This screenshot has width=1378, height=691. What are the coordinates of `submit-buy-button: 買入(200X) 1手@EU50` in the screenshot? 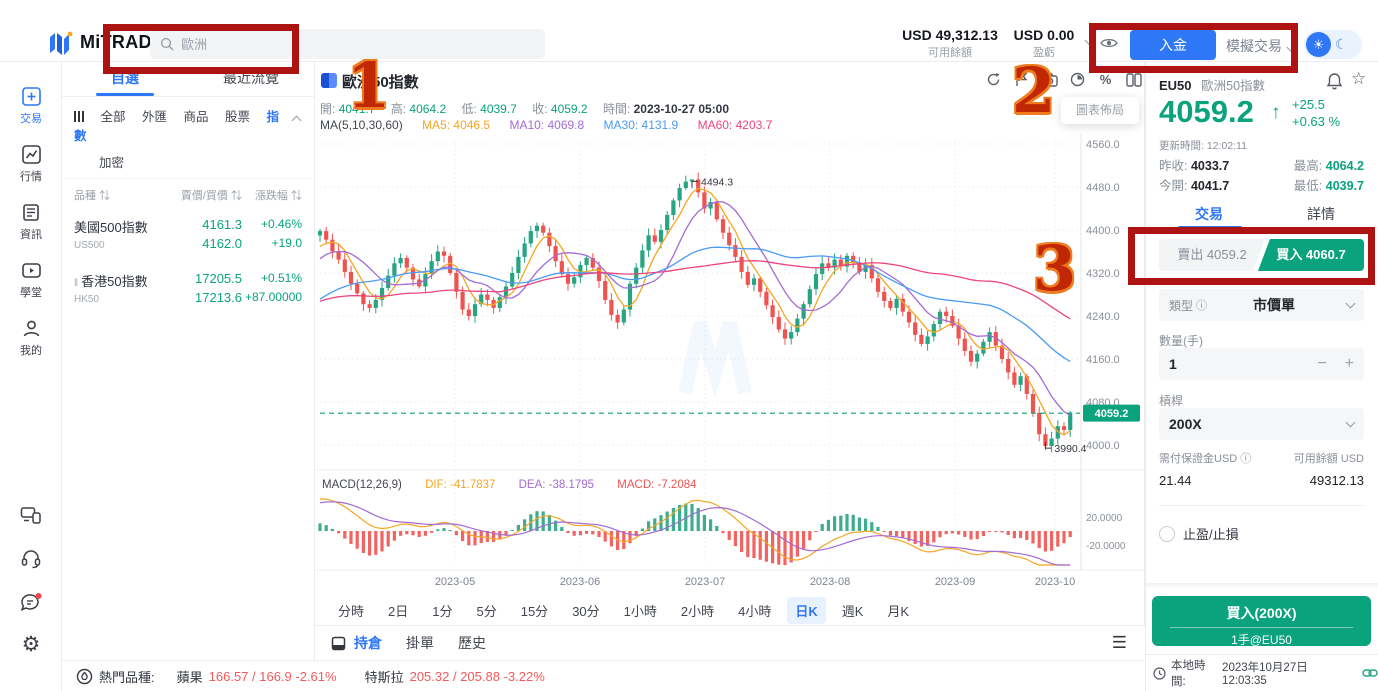 It's located at (1261, 621).